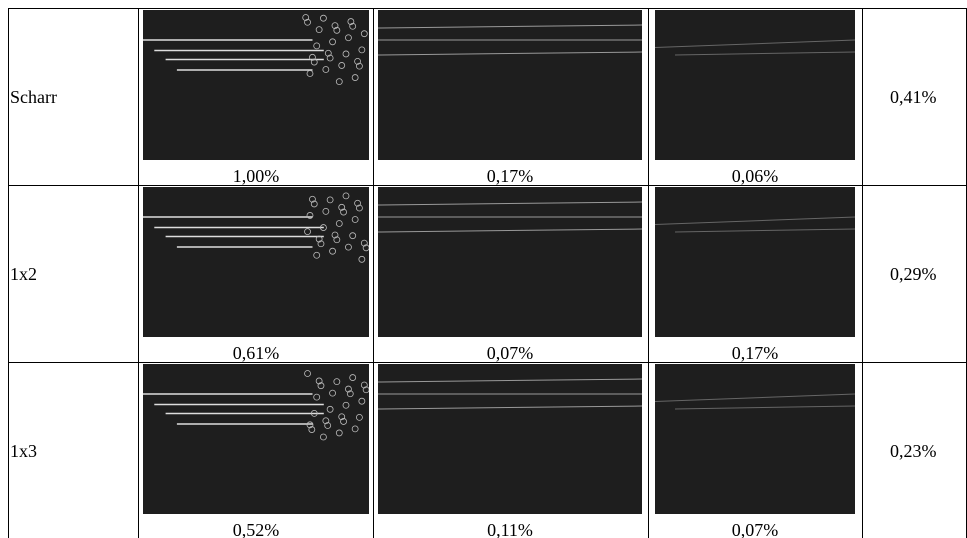 The width and height of the screenshot is (967, 538). Describe the element at coordinates (23, 274) in the screenshot. I see `row-label: 1x2` at that location.